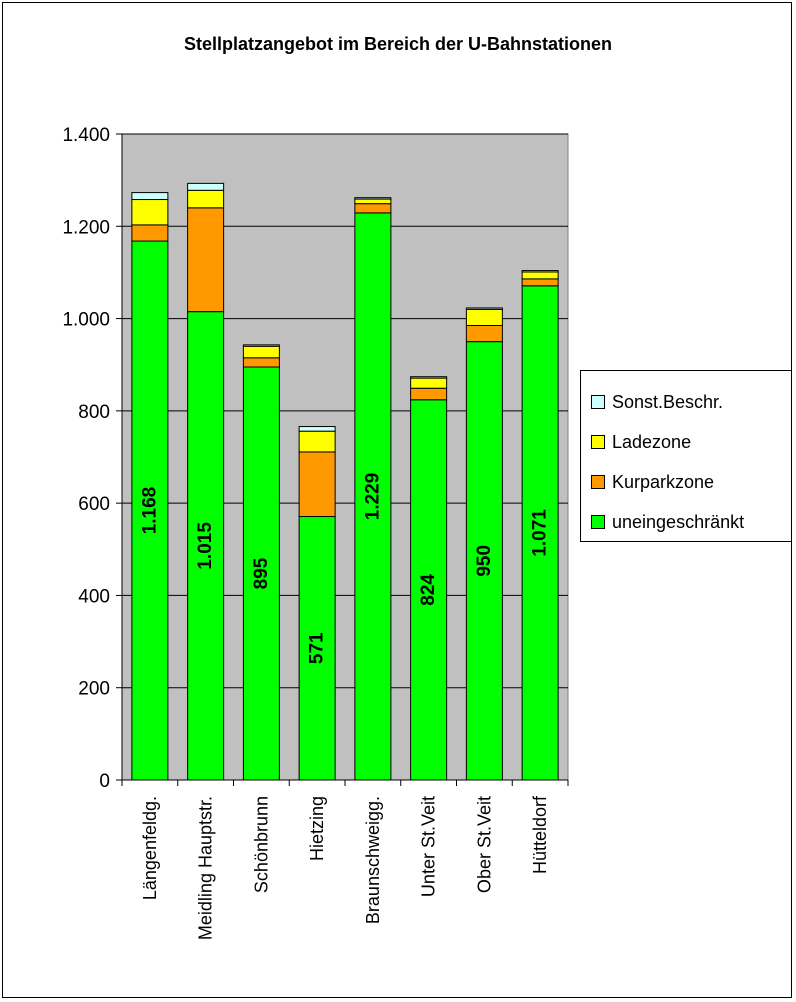 The width and height of the screenshot is (796, 1002). I want to click on legend-swatch-uneingeschraenkt, so click(598, 522).